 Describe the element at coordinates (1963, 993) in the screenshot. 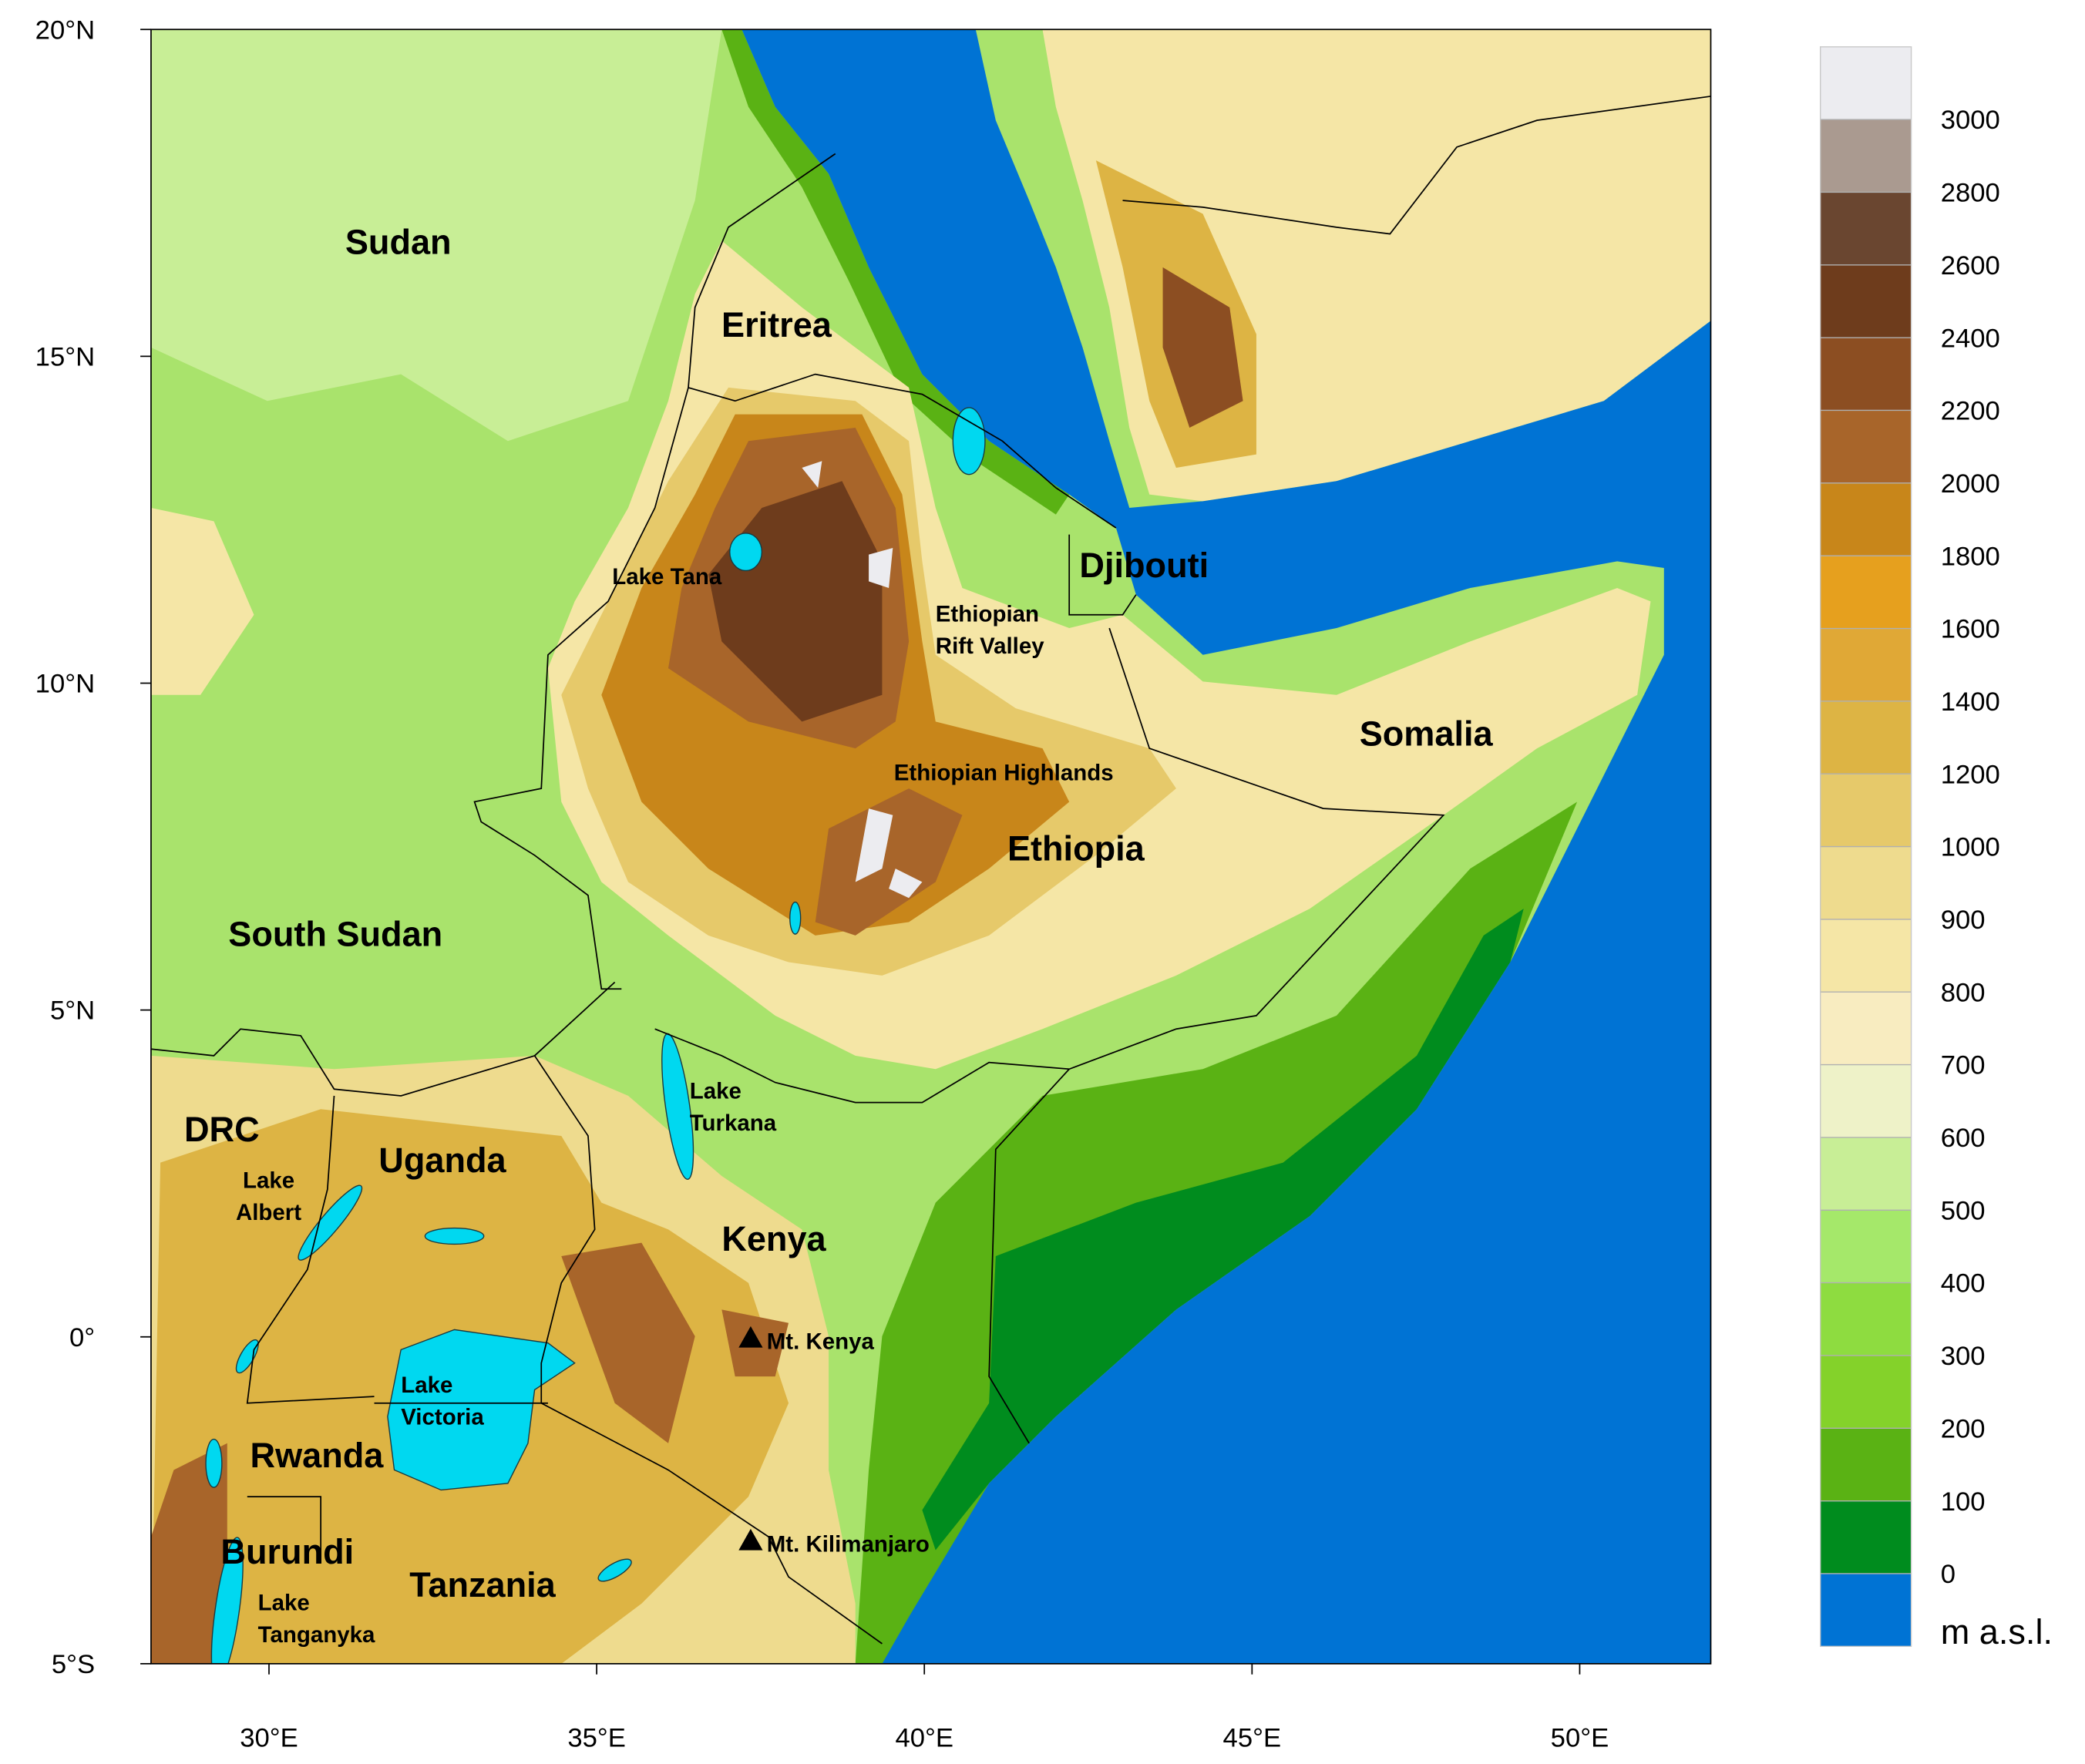

I see `colorbar-tick-label: 800` at that location.